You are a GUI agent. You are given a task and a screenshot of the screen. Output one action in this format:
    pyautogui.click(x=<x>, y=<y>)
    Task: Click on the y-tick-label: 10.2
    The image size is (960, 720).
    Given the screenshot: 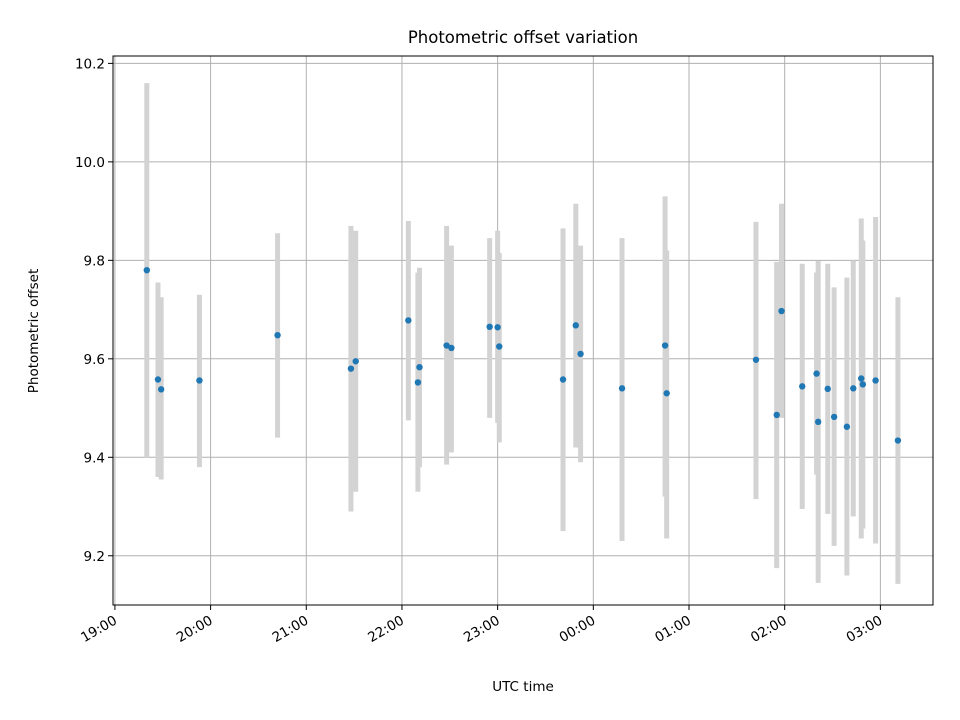 What is the action you would take?
    pyautogui.click(x=90, y=64)
    